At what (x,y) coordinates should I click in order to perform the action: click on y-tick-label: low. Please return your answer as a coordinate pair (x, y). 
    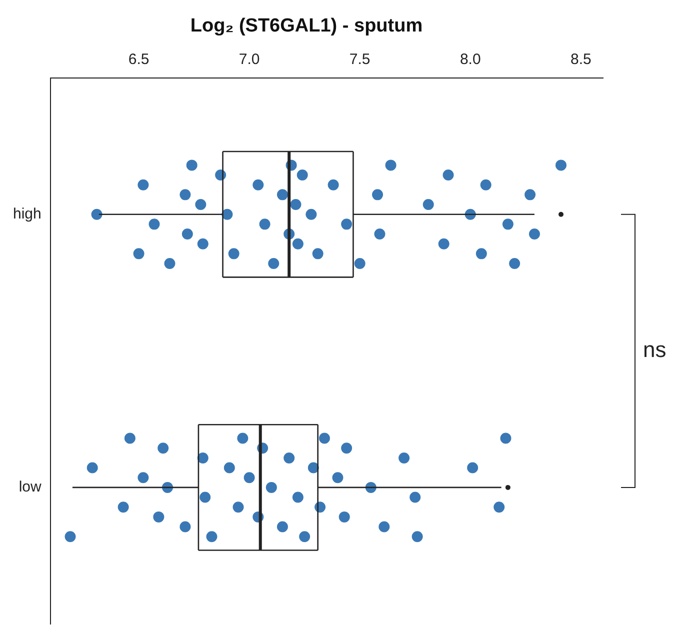
    Looking at the image, I should click on (30, 487).